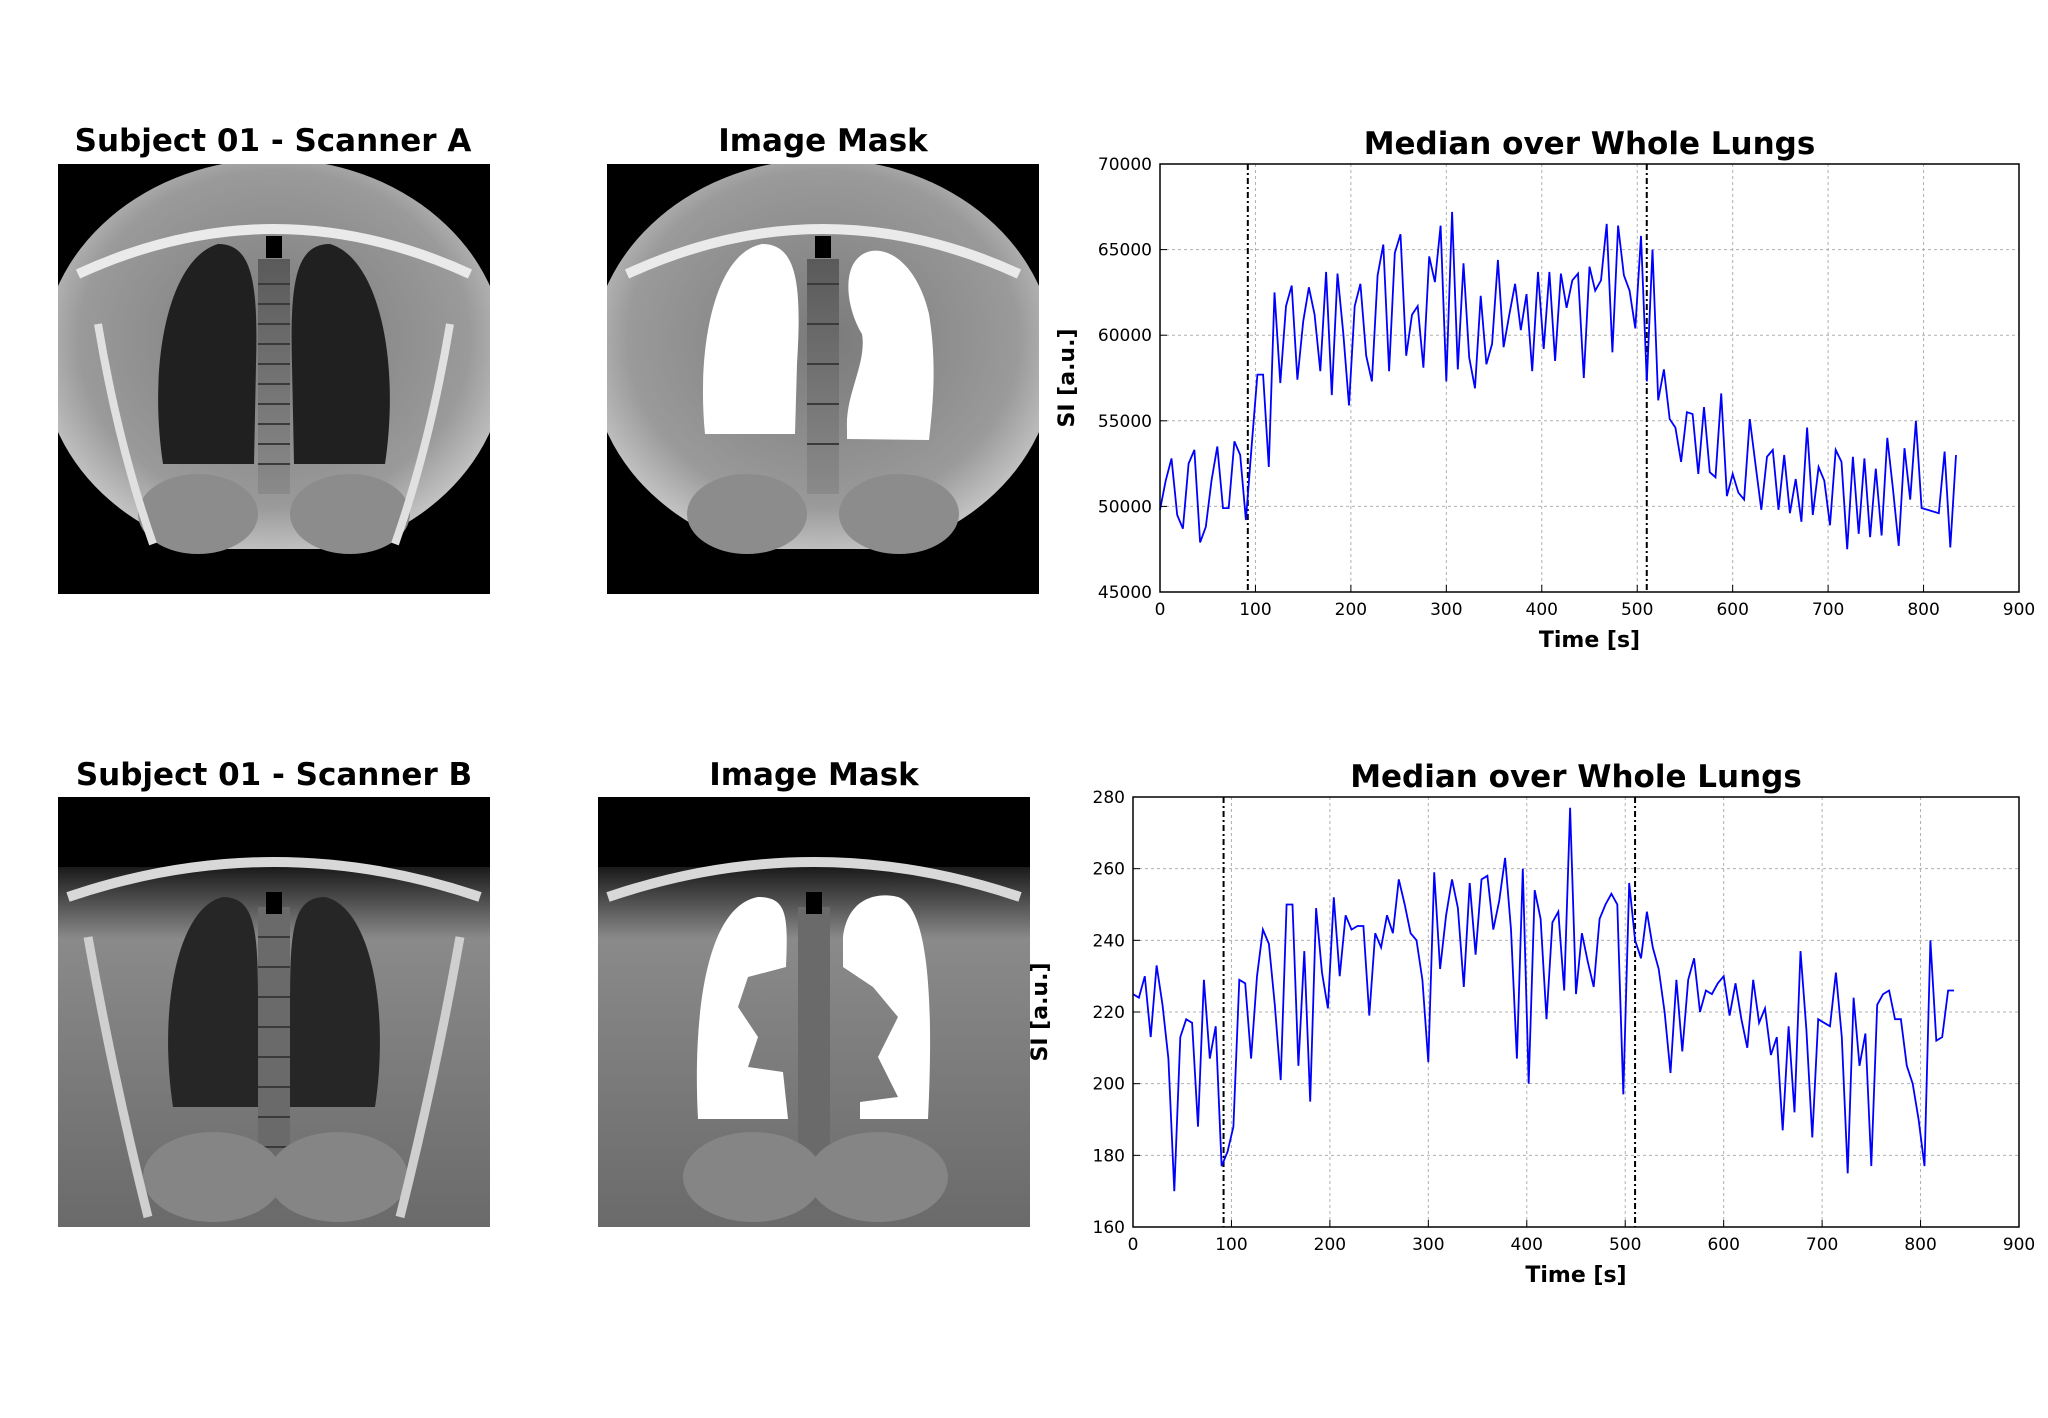 This screenshot has width=2048, height=1418. I want to click on y-tick-label: 220, so click(1109, 1013).